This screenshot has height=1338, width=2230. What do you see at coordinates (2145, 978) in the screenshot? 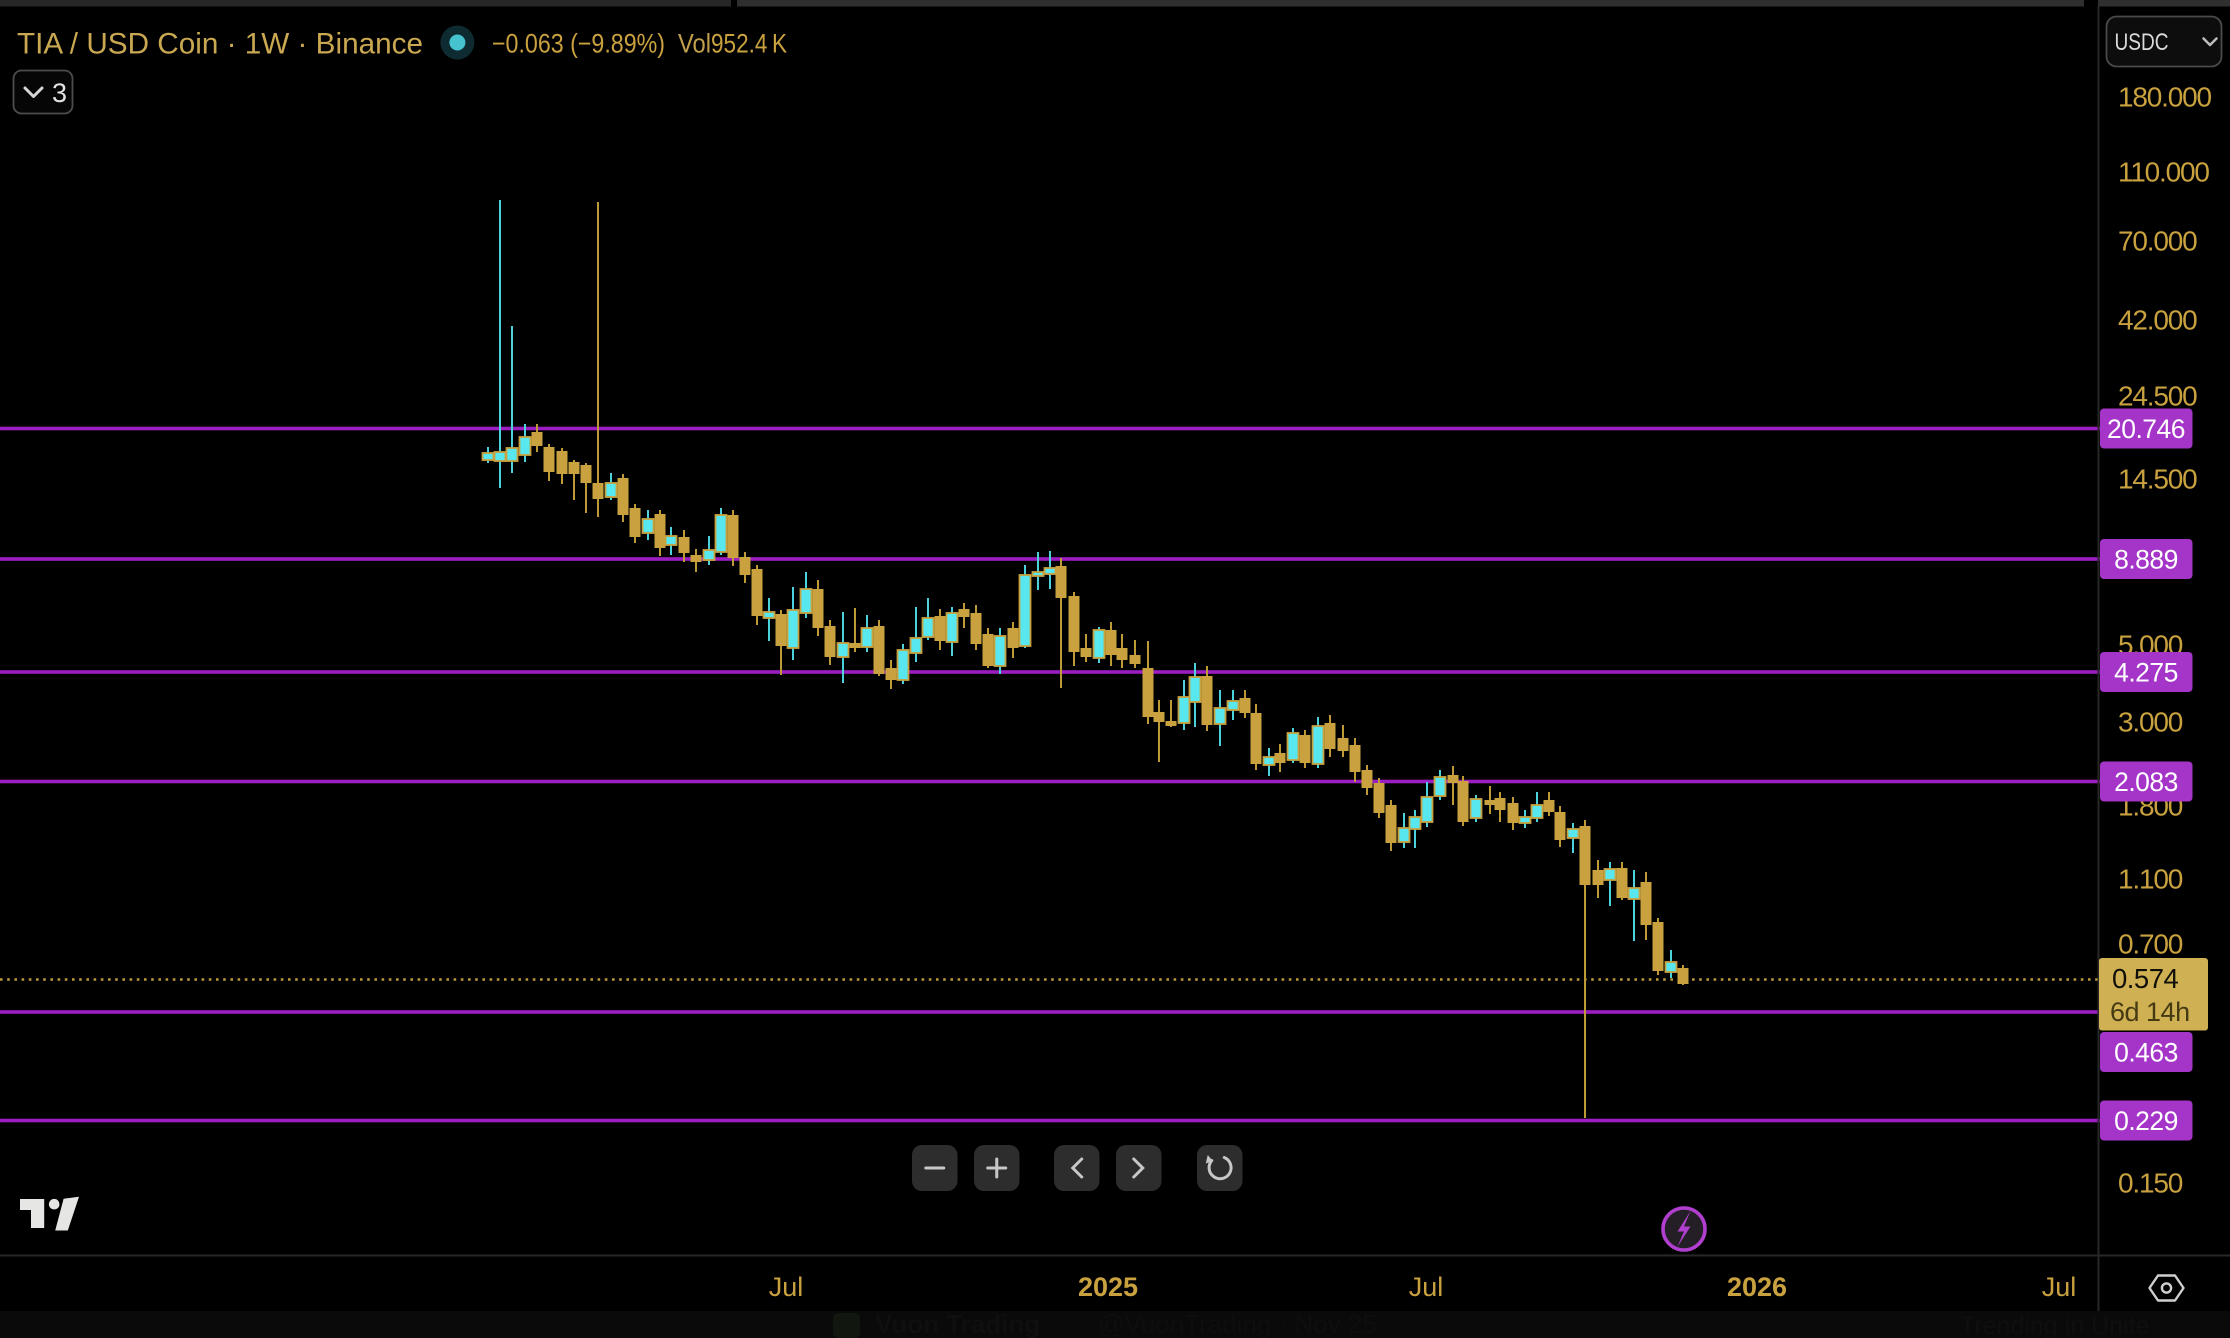
I see `svg-text: 0.574` at bounding box center [2145, 978].